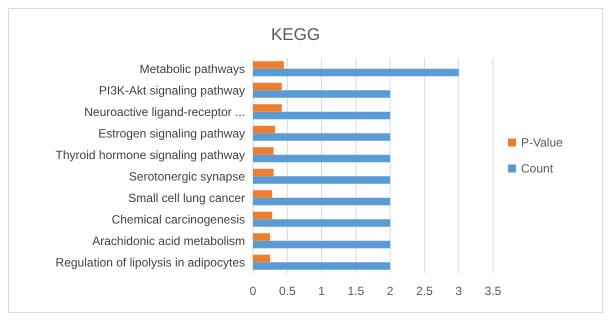 The width and height of the screenshot is (611, 321). Describe the element at coordinates (458, 291) in the screenshot. I see `x-tick-label: 3` at that location.